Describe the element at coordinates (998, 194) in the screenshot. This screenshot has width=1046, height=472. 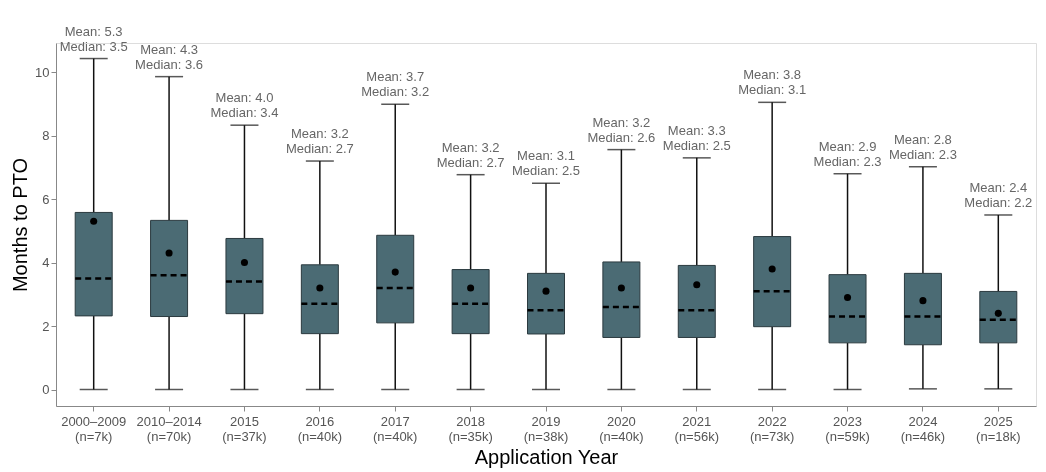
I see `annotation: Mean: 2.4 Median: 2.2` at that location.